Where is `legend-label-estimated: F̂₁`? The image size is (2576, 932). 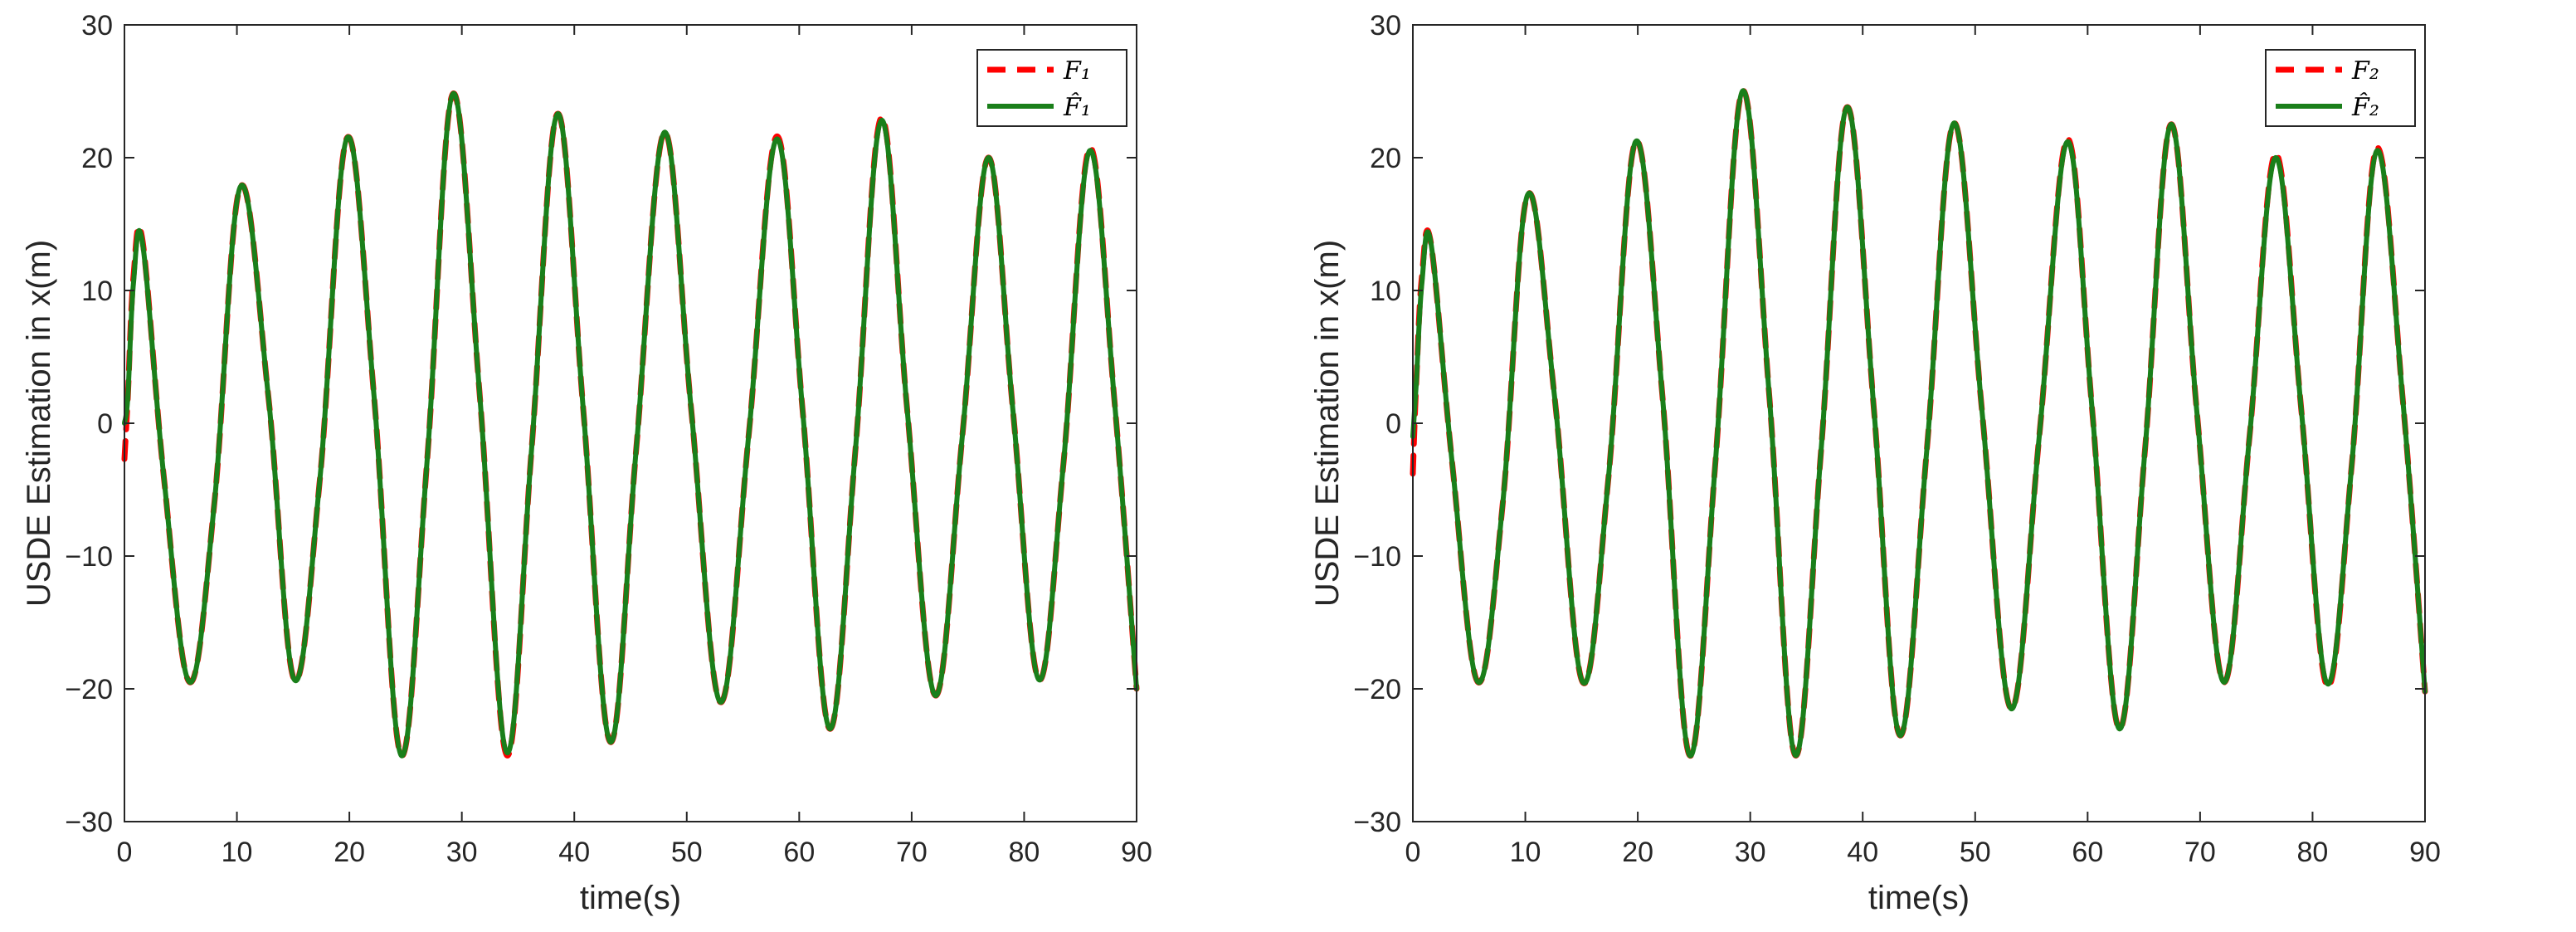
legend-label-estimated: F̂₁ is located at coordinates (1077, 107).